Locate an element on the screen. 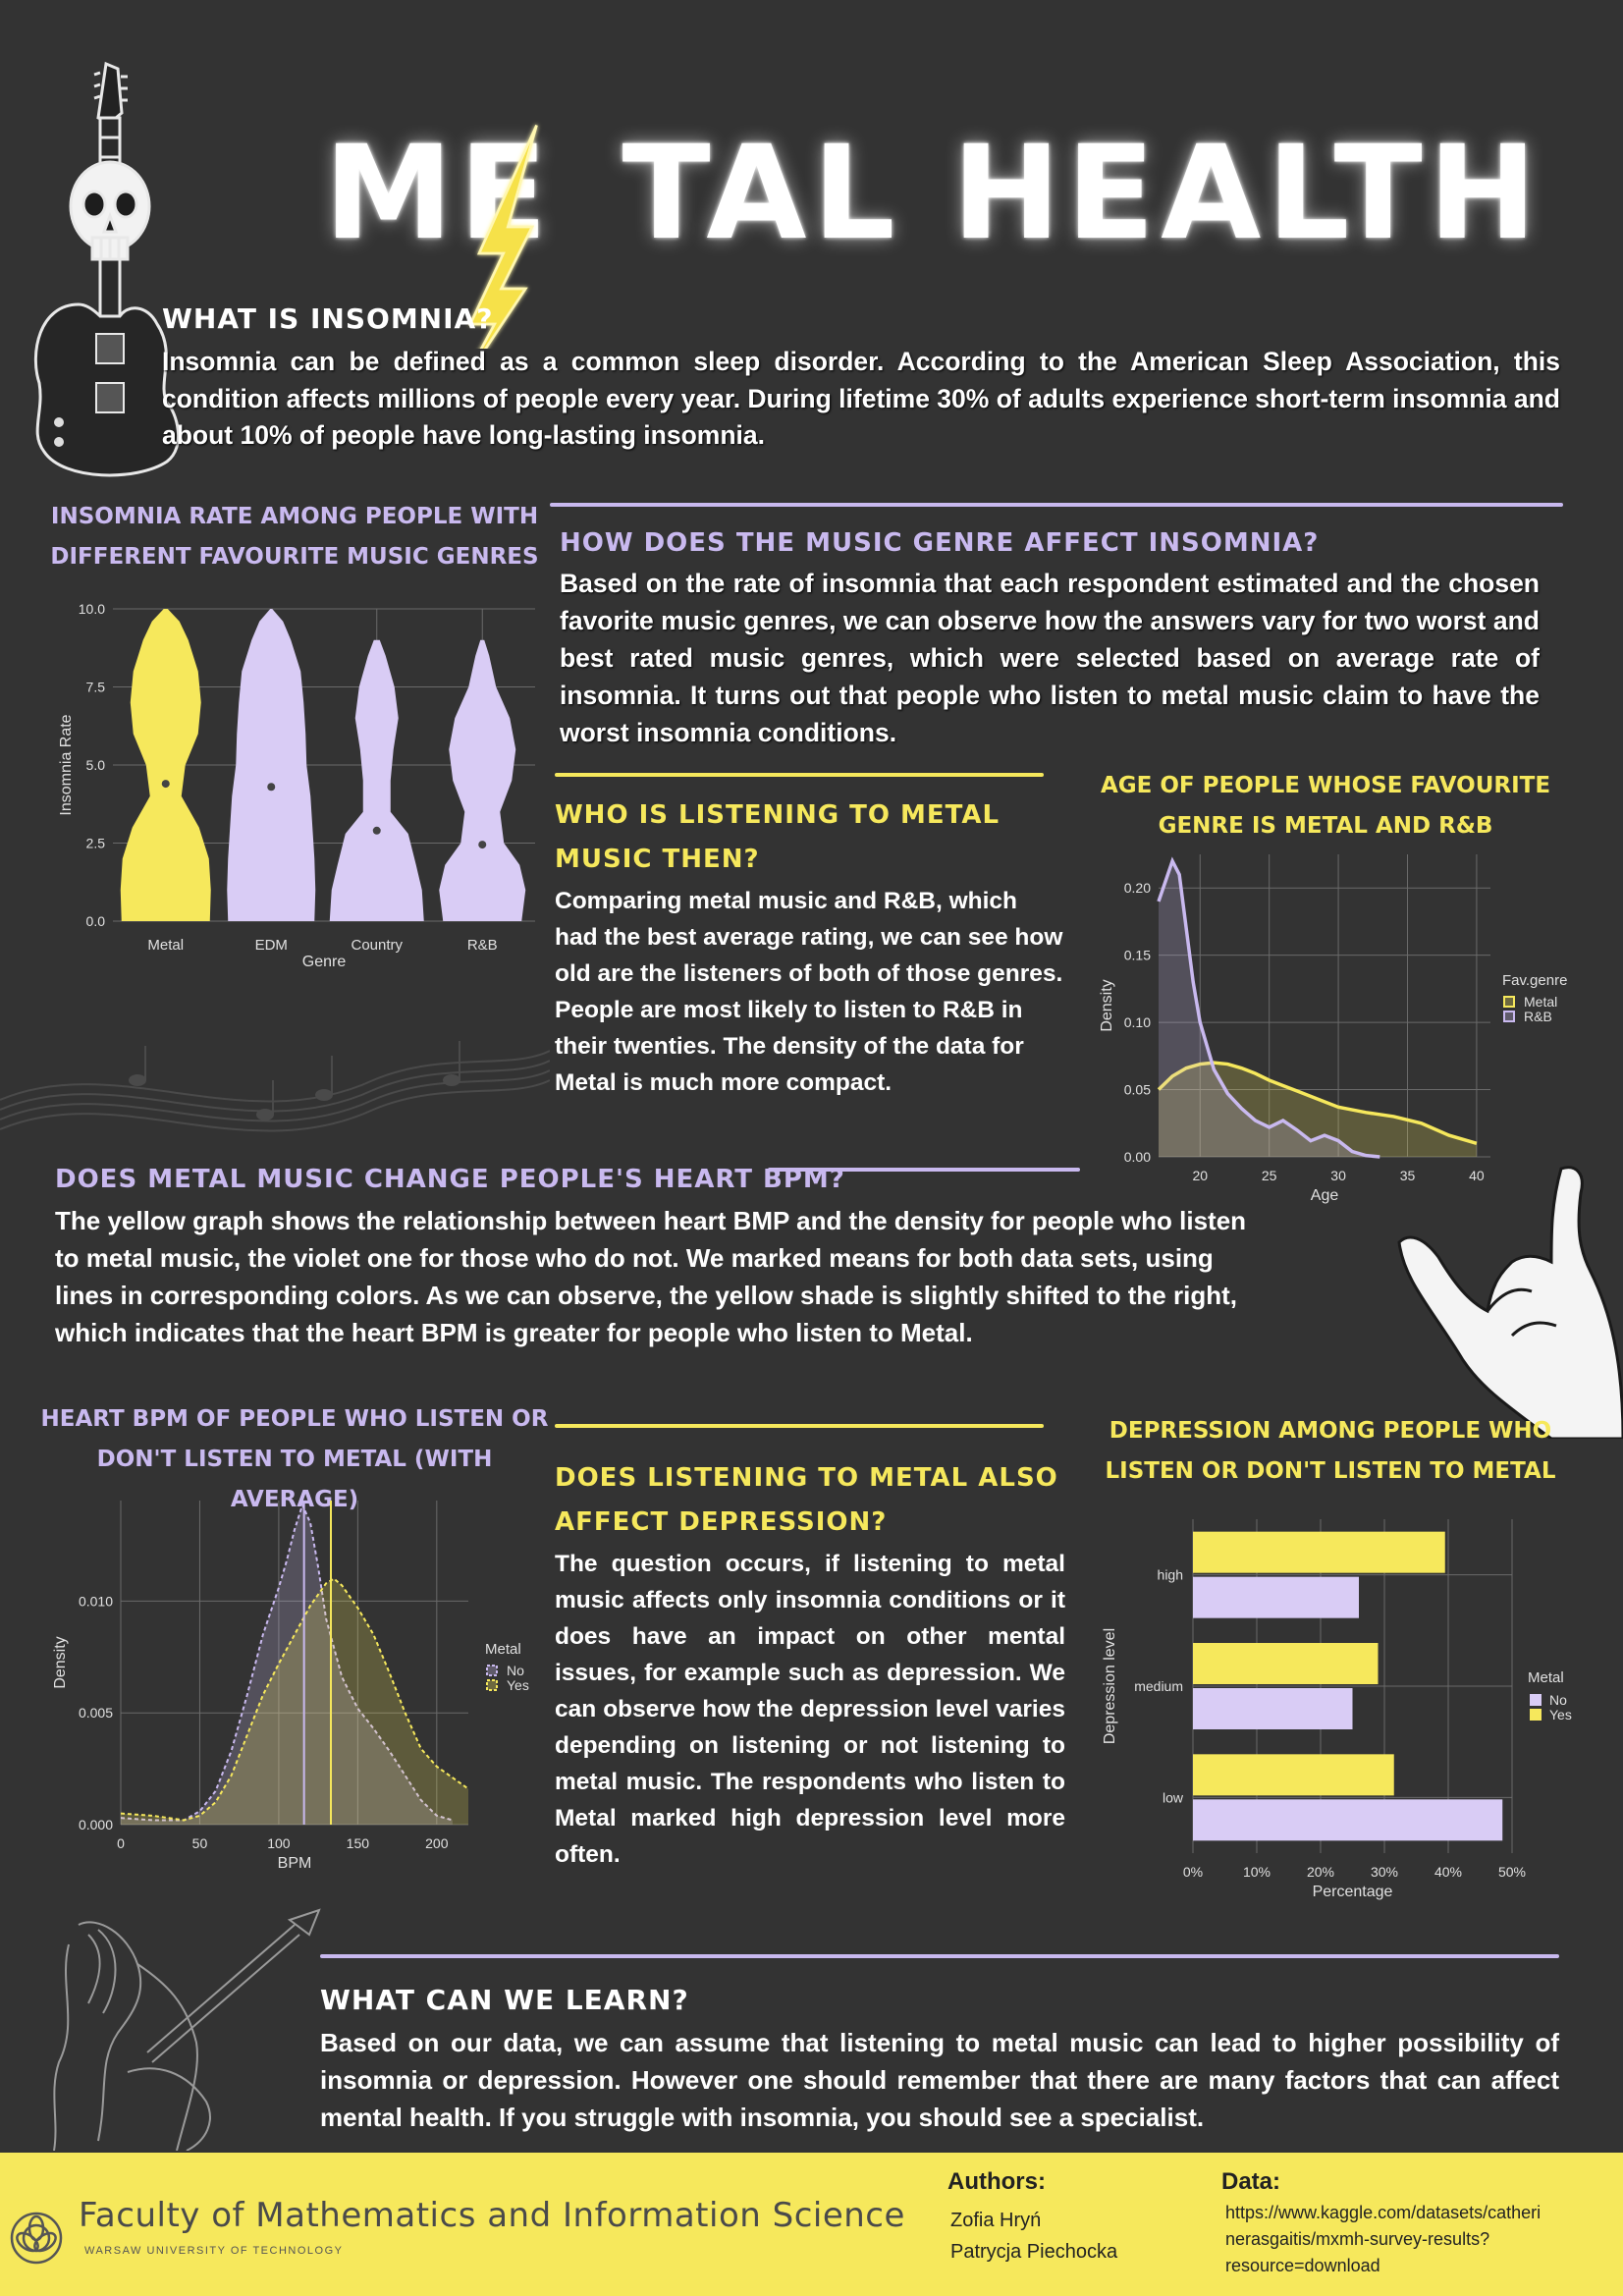 This screenshot has height=2296, width=1623. legend-label: Metal is located at coordinates (1540, 1002).